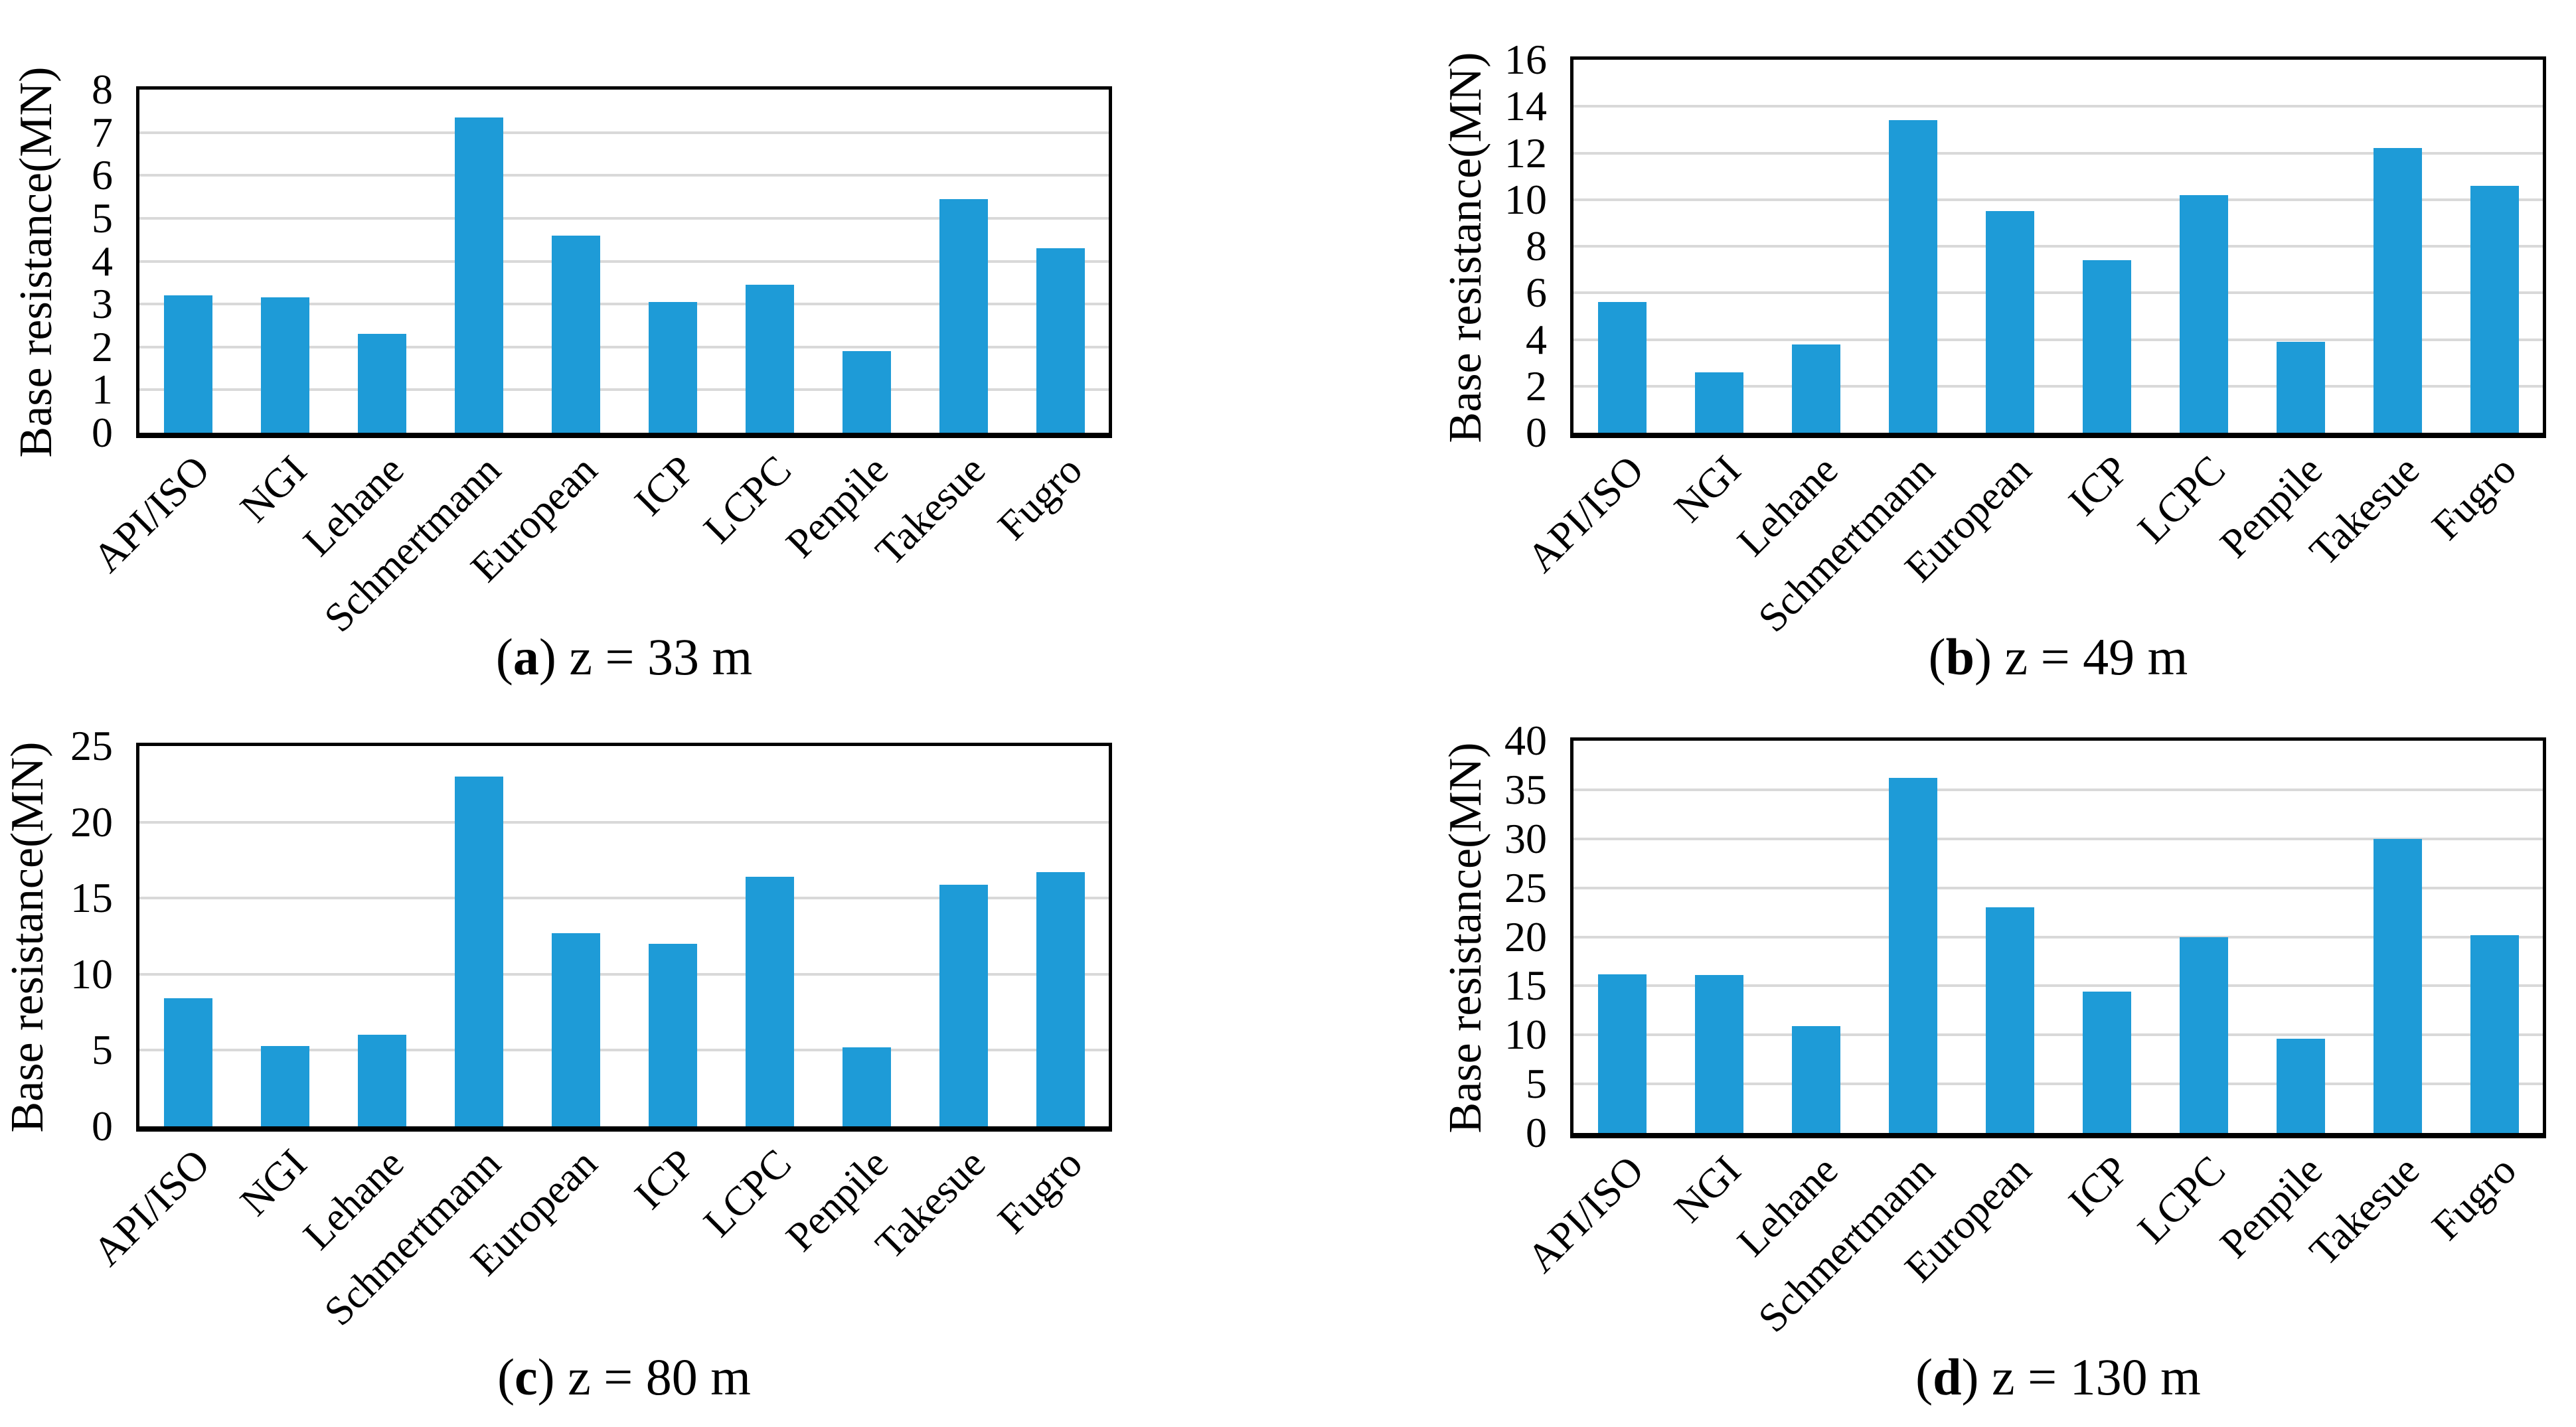 This screenshot has width=2576, height=1427. I want to click on bar-Takesue, so click(963, 1005).